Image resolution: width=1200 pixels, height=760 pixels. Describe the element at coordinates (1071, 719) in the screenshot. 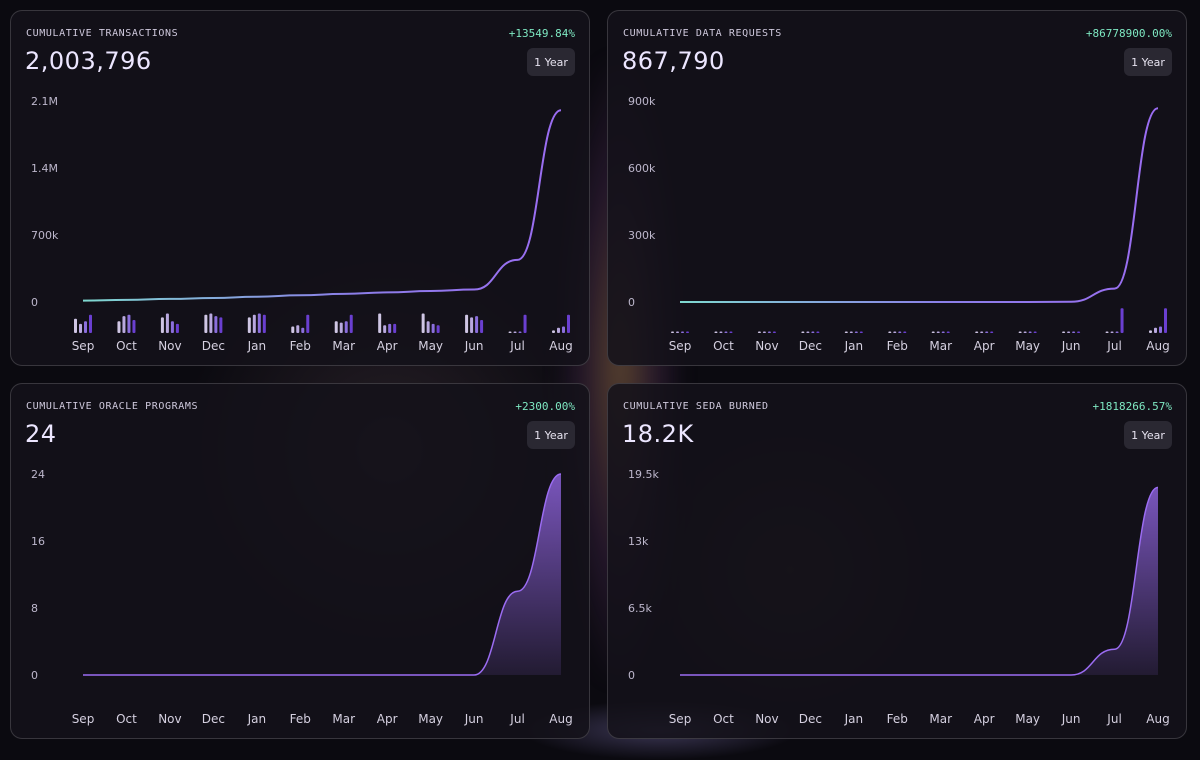

I see `x-tick-label: Jun` at that location.